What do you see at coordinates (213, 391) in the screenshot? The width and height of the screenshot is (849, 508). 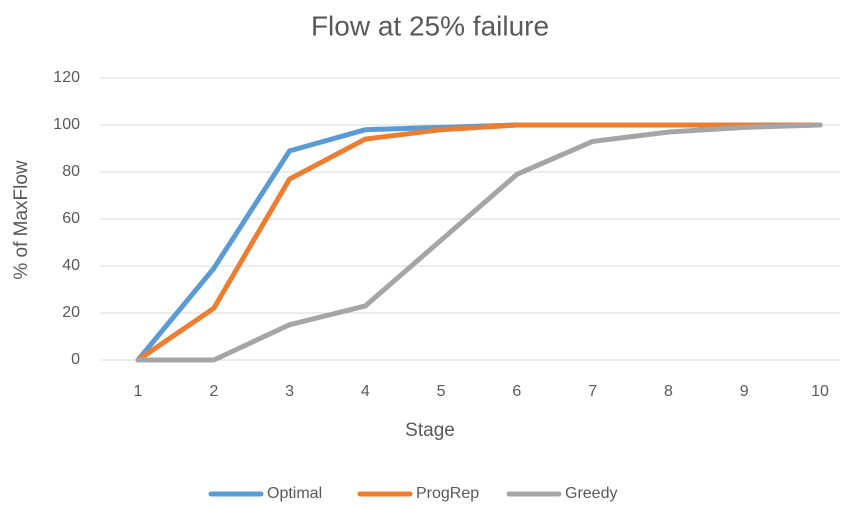 I see `x-tick-label: 2` at bounding box center [213, 391].